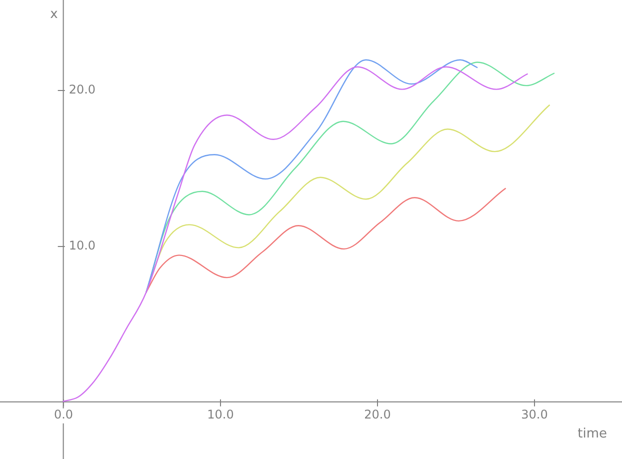 The height and width of the screenshot is (459, 622). I want to click on x-tick-label: 10.0, so click(220, 415).